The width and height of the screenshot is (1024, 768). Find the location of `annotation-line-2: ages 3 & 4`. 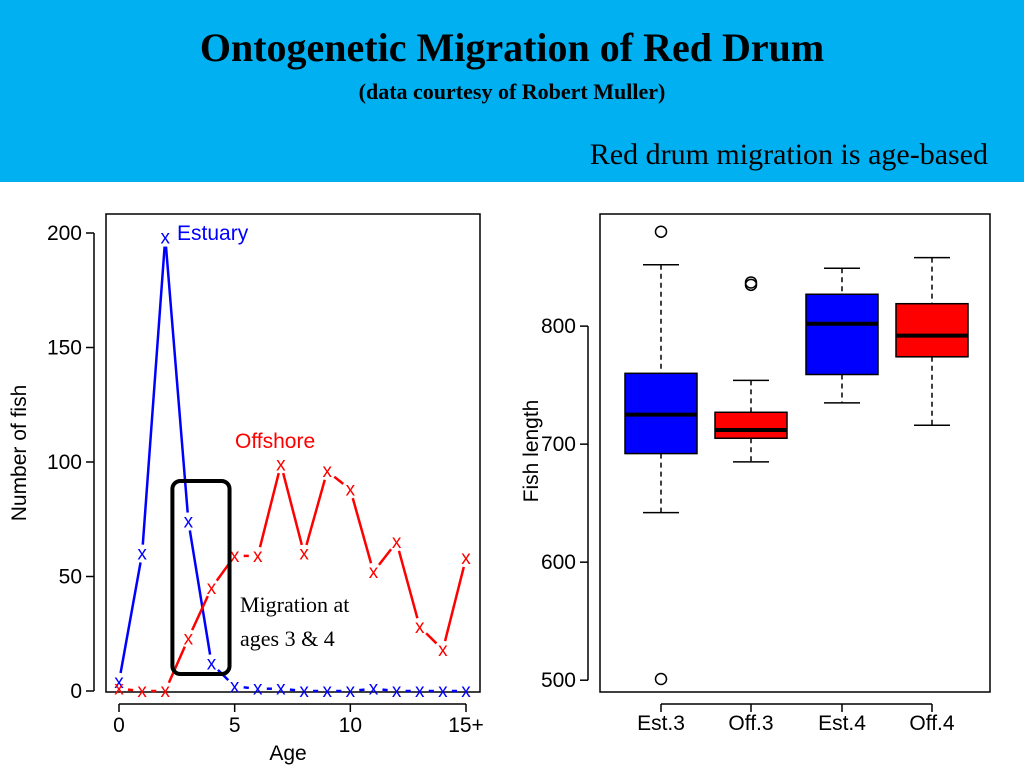

annotation-line-2: ages 3 & 4 is located at coordinates (287, 638).